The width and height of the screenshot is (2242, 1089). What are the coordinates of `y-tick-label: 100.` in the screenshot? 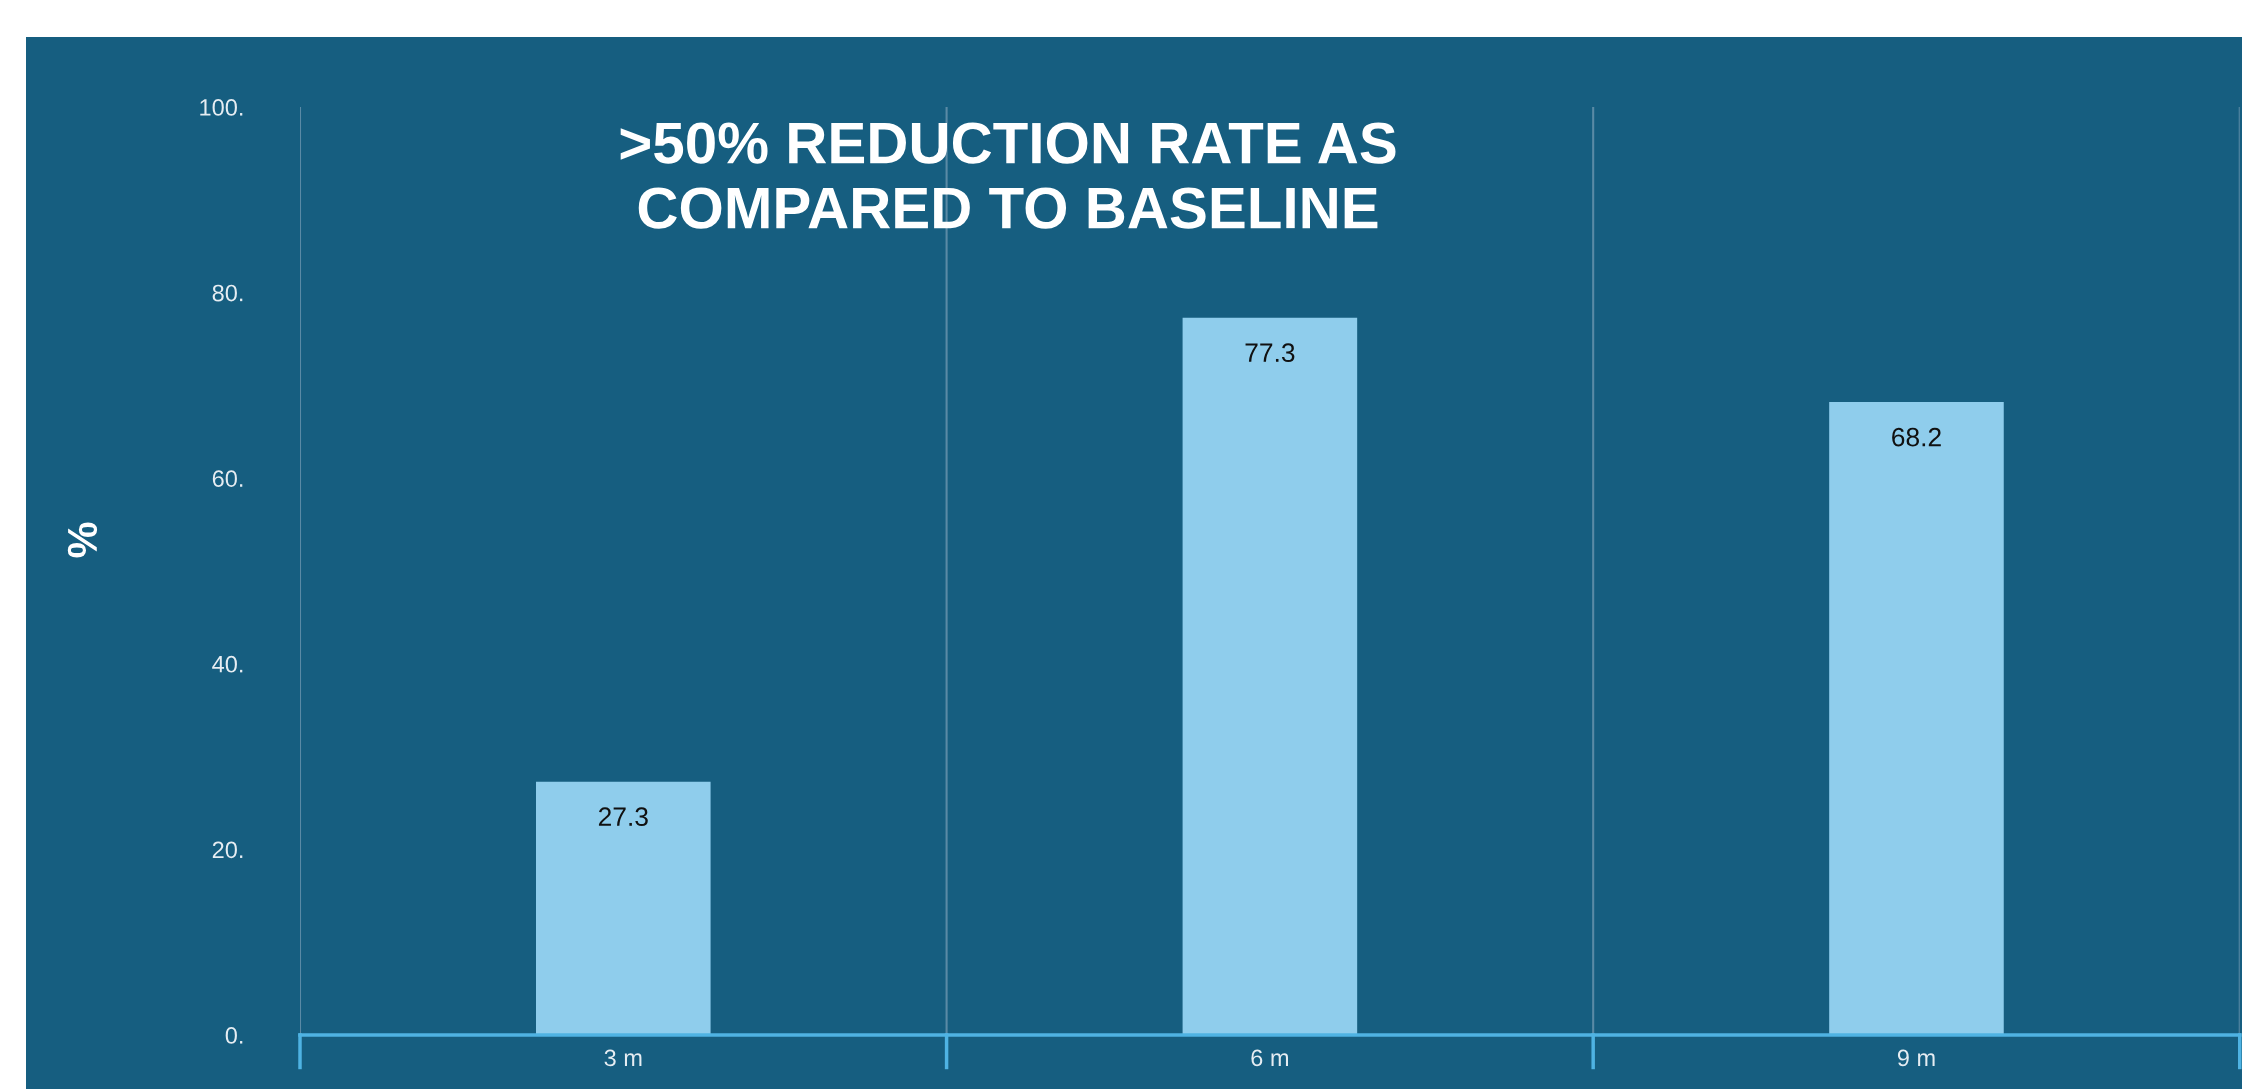 It's located at (221, 107).